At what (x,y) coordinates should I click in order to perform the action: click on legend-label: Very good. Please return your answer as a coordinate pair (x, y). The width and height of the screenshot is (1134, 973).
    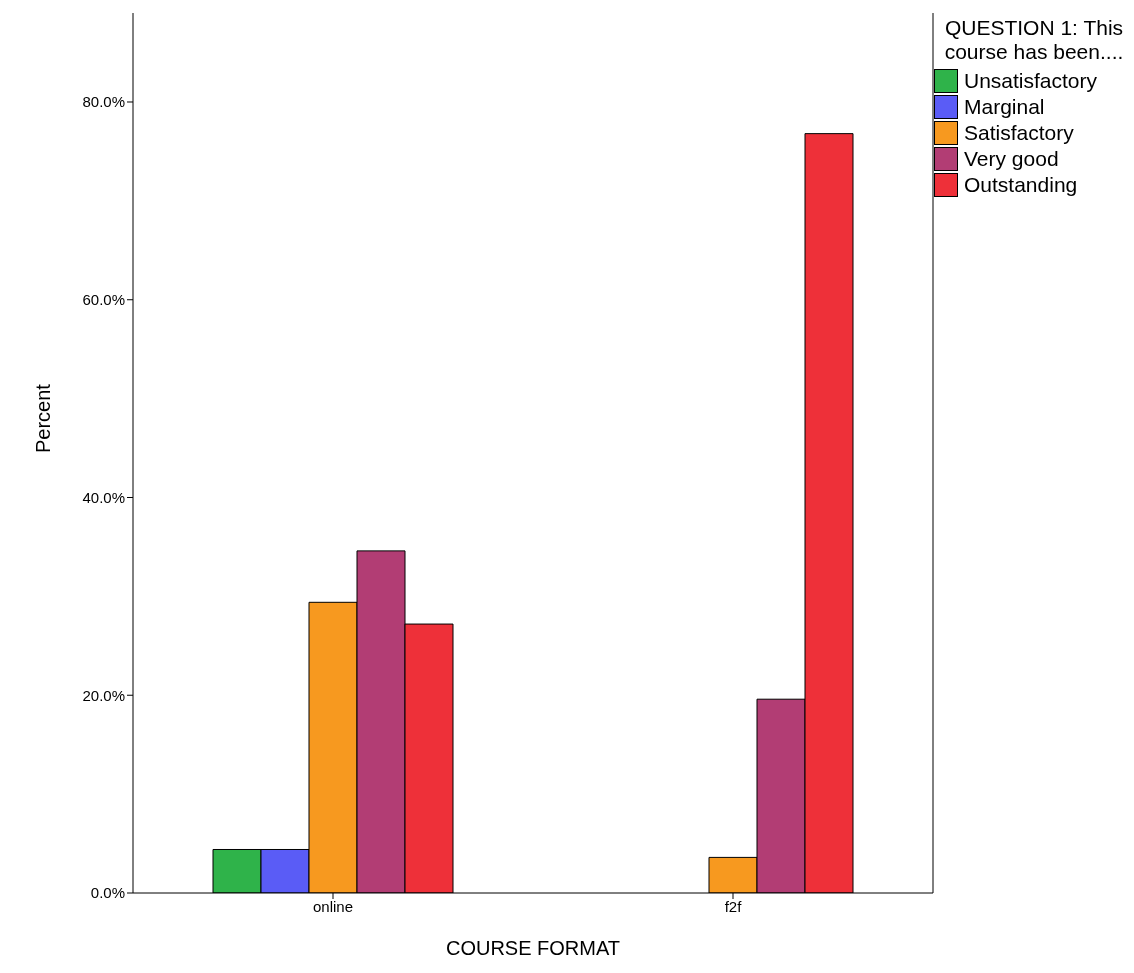
    Looking at the image, I should click on (1011, 159).